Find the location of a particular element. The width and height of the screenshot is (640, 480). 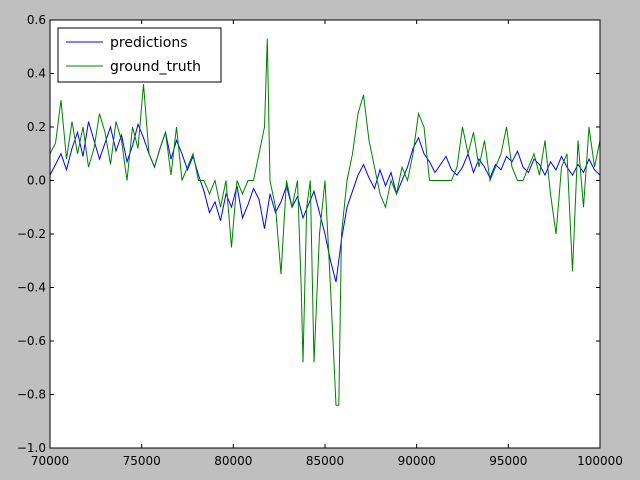

y-tick-label: −1.0 is located at coordinates (31, 448).